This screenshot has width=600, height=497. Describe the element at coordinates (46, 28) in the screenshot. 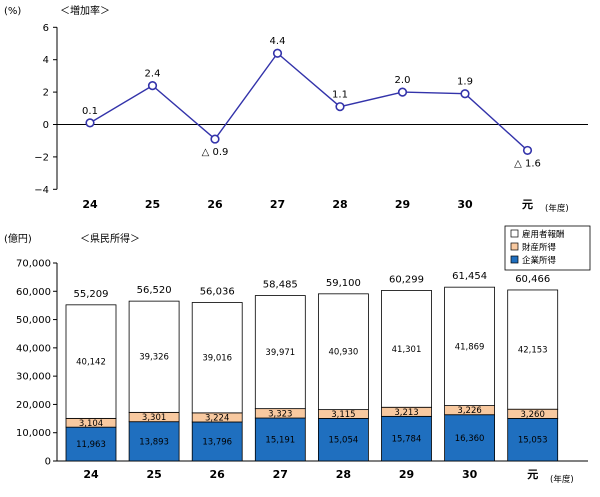

I see `y-tick-label: 6` at that location.